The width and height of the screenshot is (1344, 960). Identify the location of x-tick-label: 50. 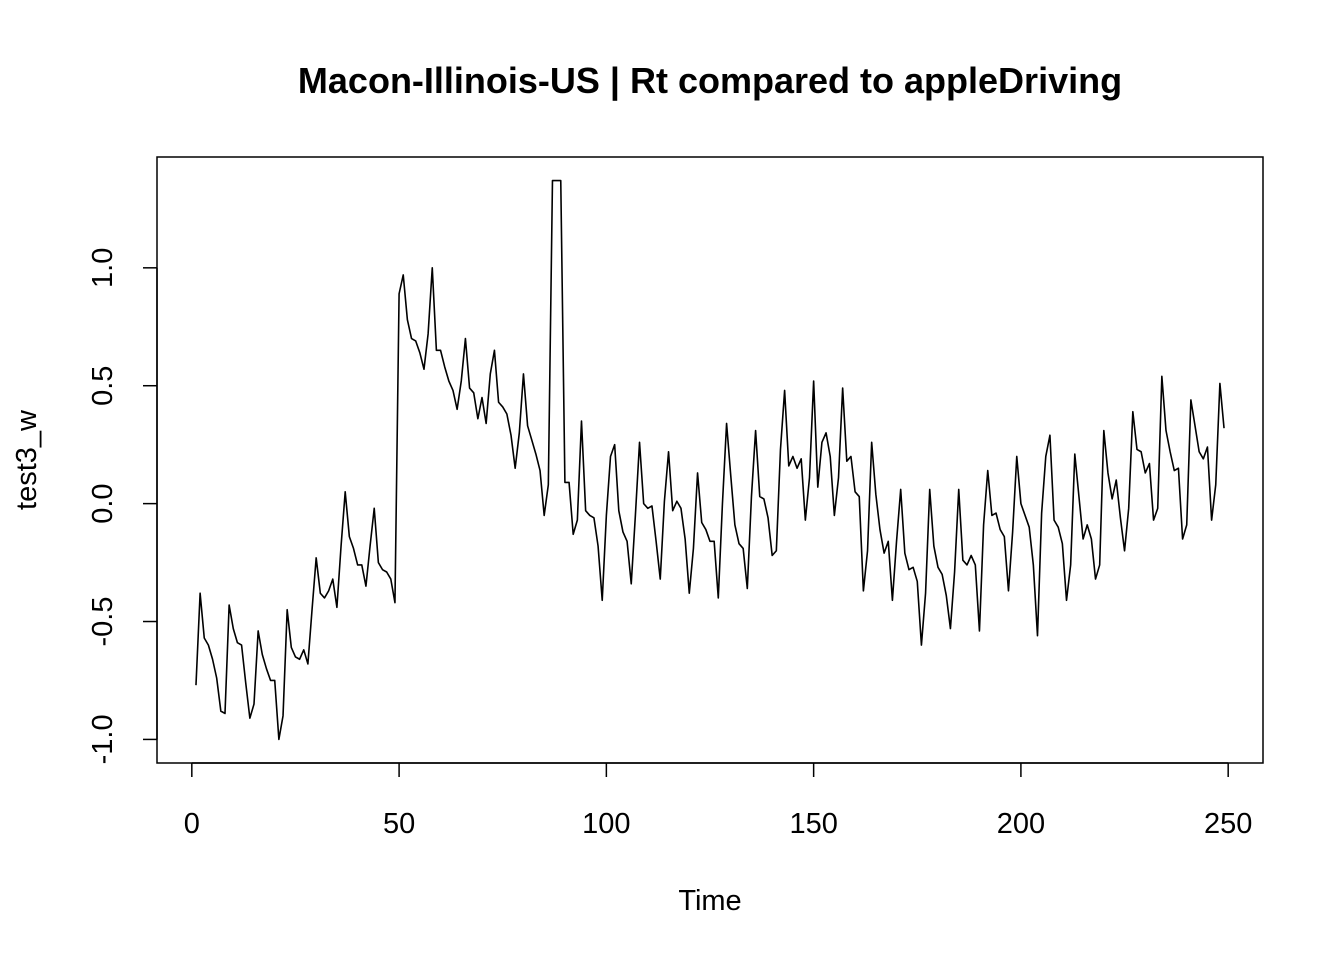
(399, 824).